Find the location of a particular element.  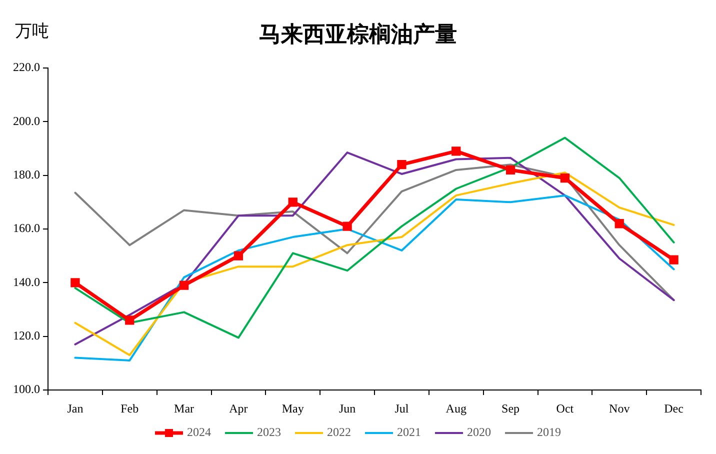

x-tick-label: Mar is located at coordinates (184, 408).